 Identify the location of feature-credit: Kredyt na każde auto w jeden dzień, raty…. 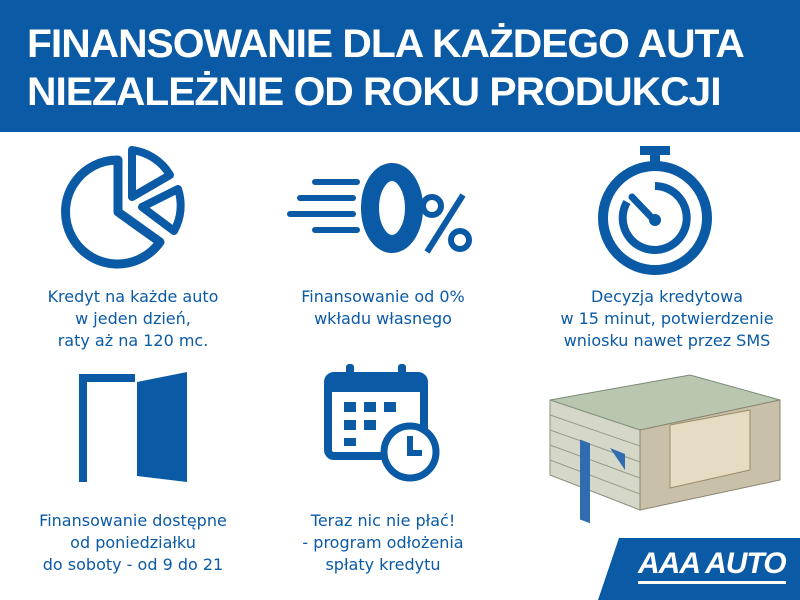
(133, 319).